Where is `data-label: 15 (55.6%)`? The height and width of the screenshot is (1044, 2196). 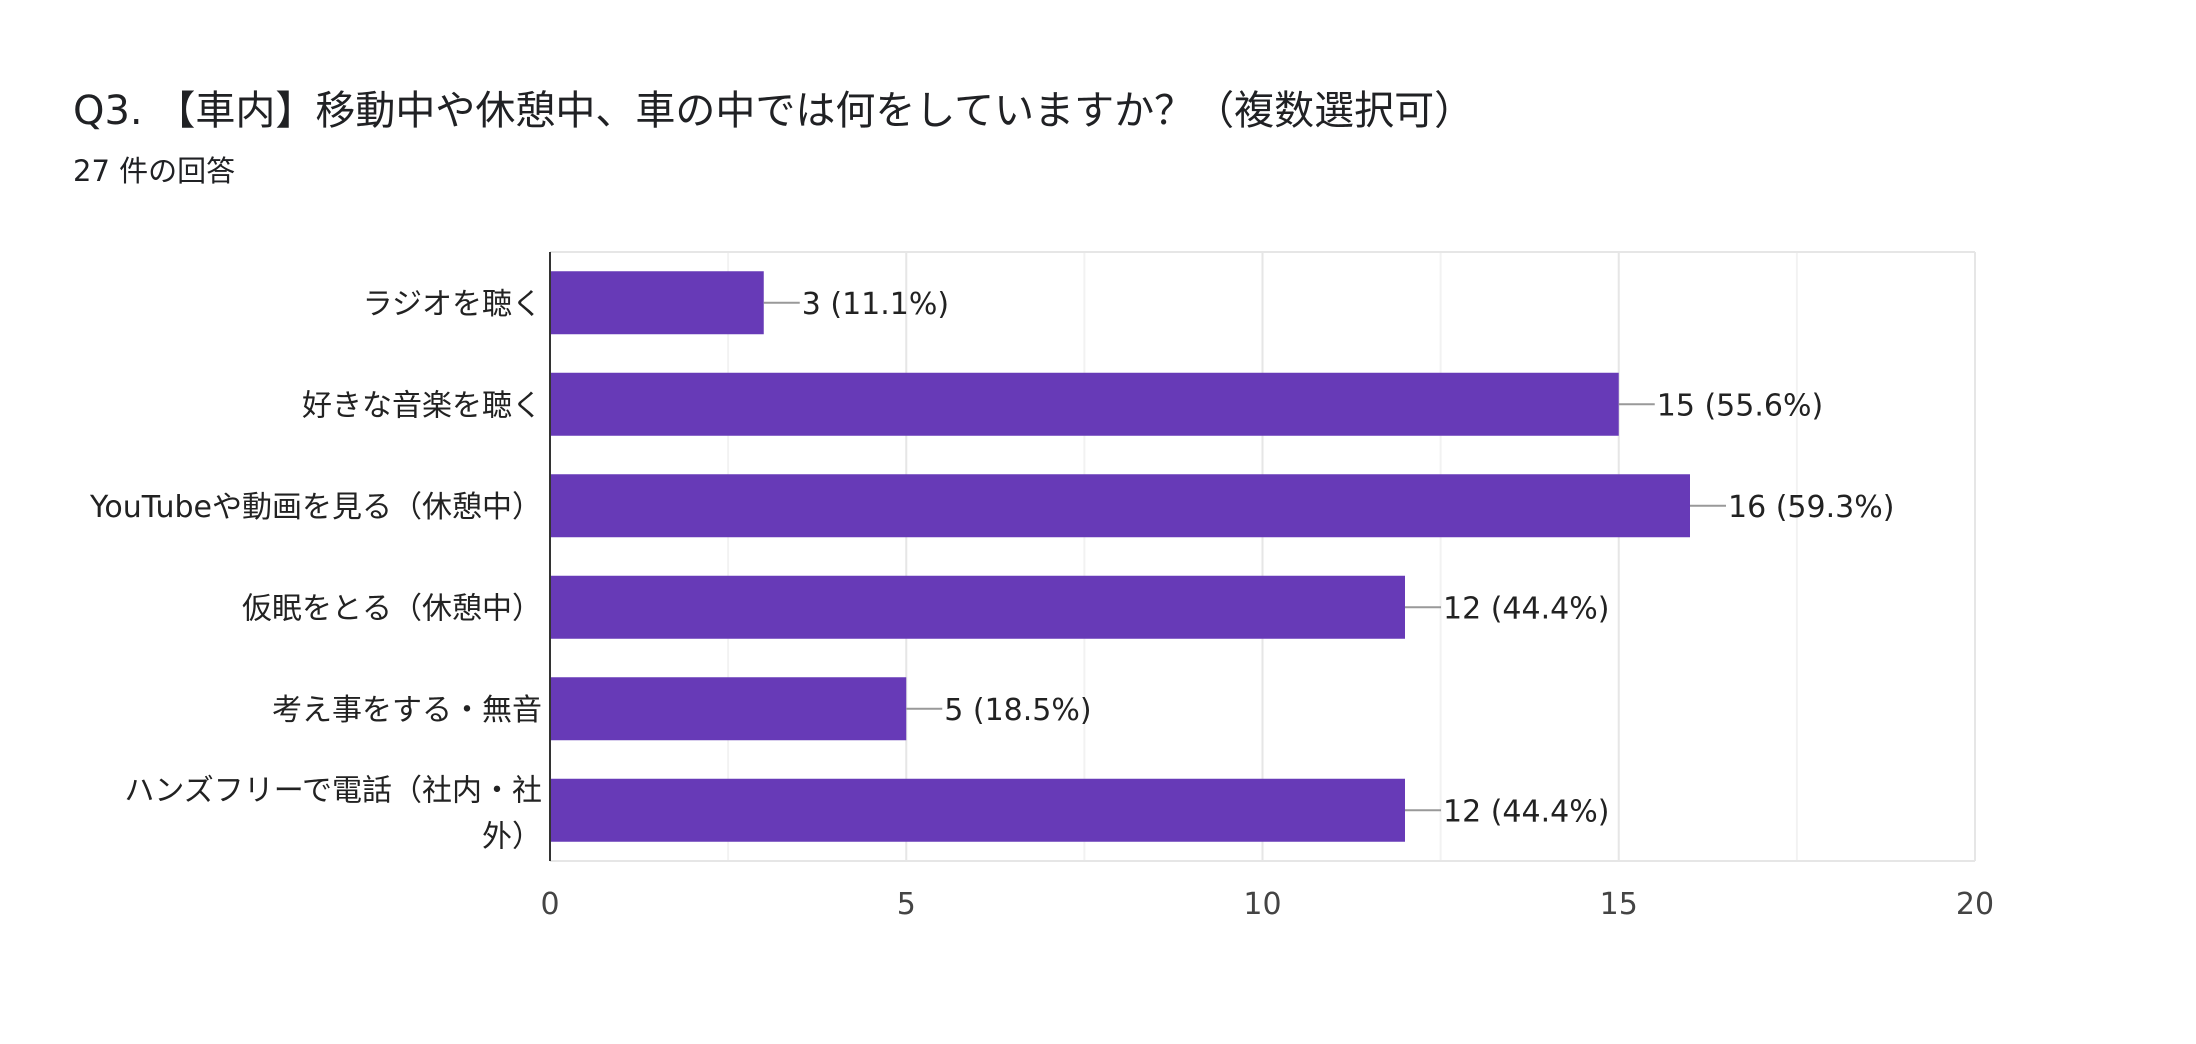 data-label: 15 (55.6%) is located at coordinates (1740, 405).